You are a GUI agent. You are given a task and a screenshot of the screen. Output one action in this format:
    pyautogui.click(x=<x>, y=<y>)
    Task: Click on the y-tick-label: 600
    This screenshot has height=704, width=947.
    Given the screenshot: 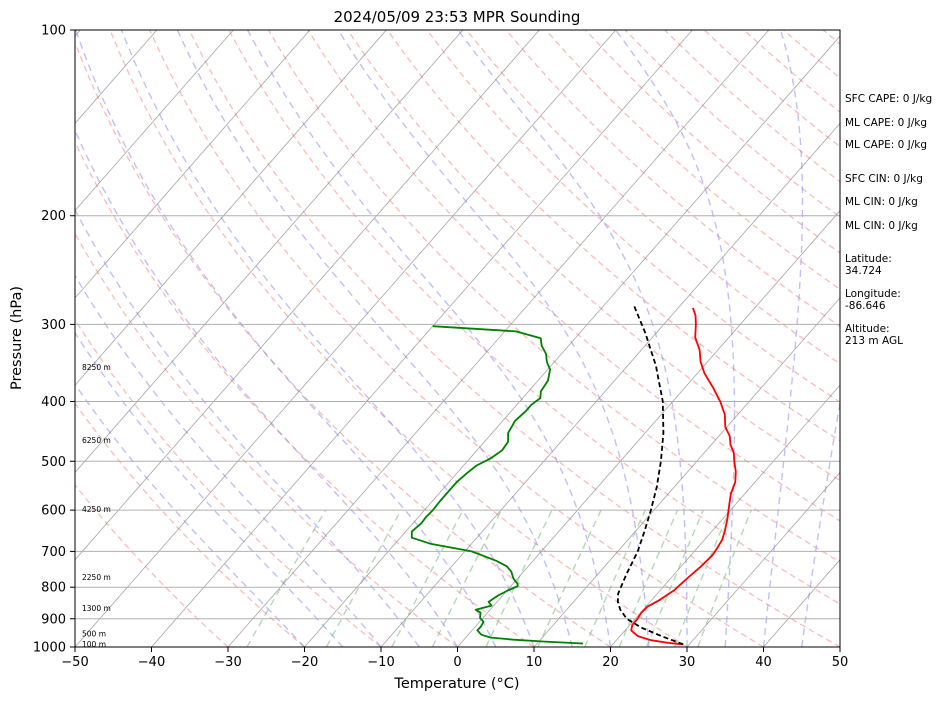 What is the action you would take?
    pyautogui.click(x=53, y=511)
    